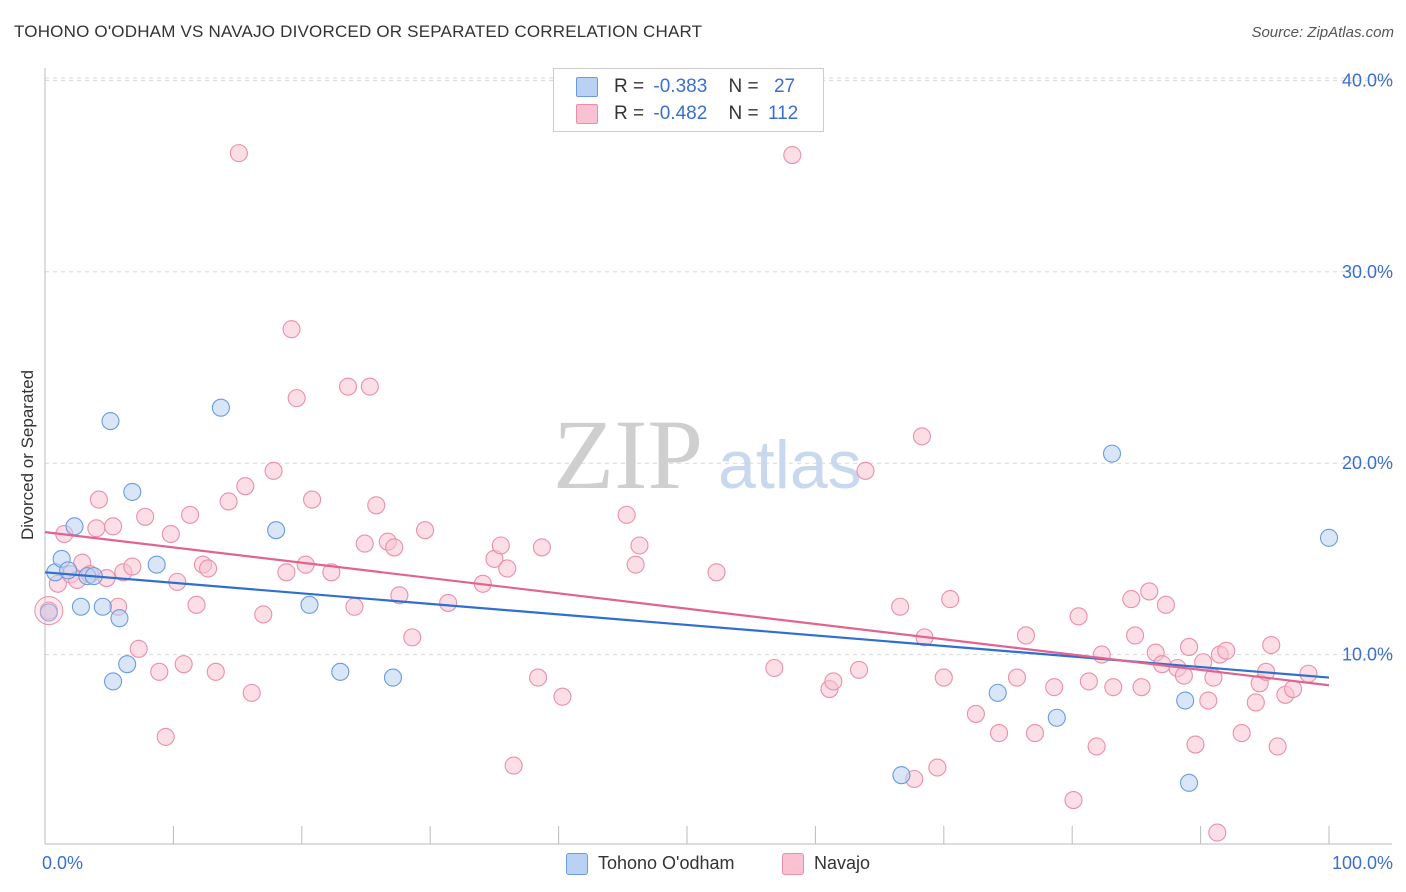 The width and height of the screenshot is (1406, 892). Describe the element at coordinates (628, 454) in the screenshot. I see `watermark-zip: ZIP` at that location.